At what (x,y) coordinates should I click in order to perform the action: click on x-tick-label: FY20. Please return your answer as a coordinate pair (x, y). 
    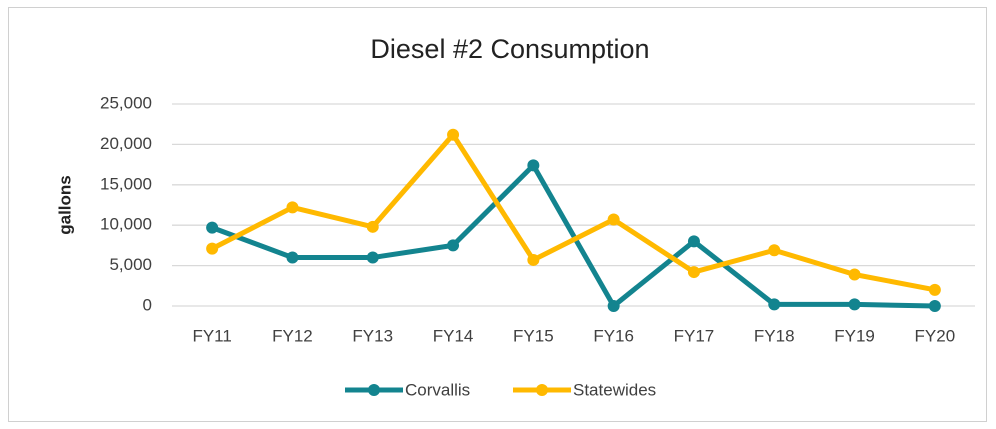
    Looking at the image, I should click on (935, 335).